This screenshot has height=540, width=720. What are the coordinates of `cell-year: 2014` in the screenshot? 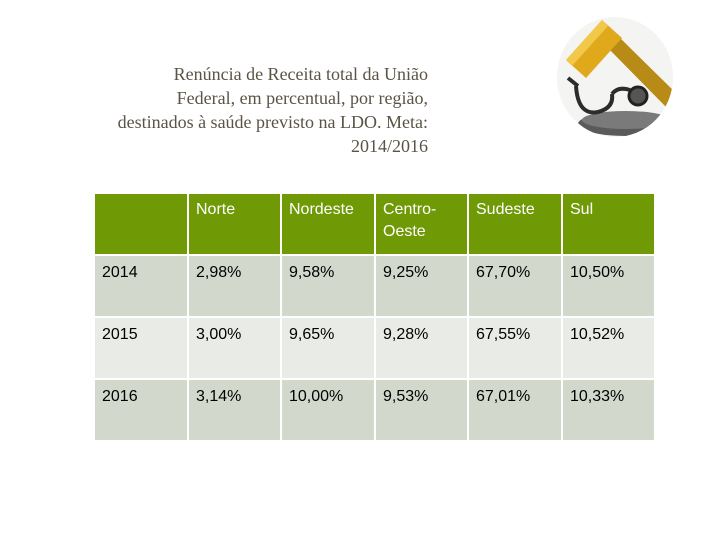 It's located at (141, 286).